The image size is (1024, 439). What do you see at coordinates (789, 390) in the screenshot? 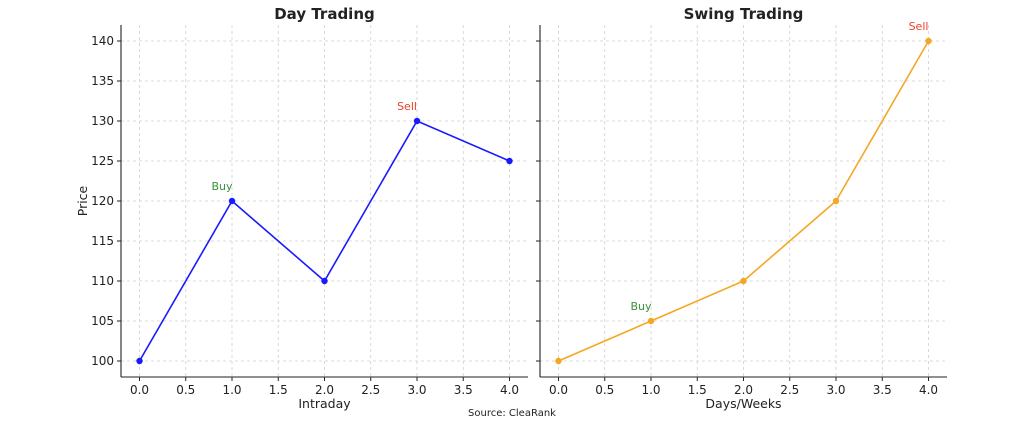
I see `panel2-xtick-label: 2.5` at bounding box center [789, 390].